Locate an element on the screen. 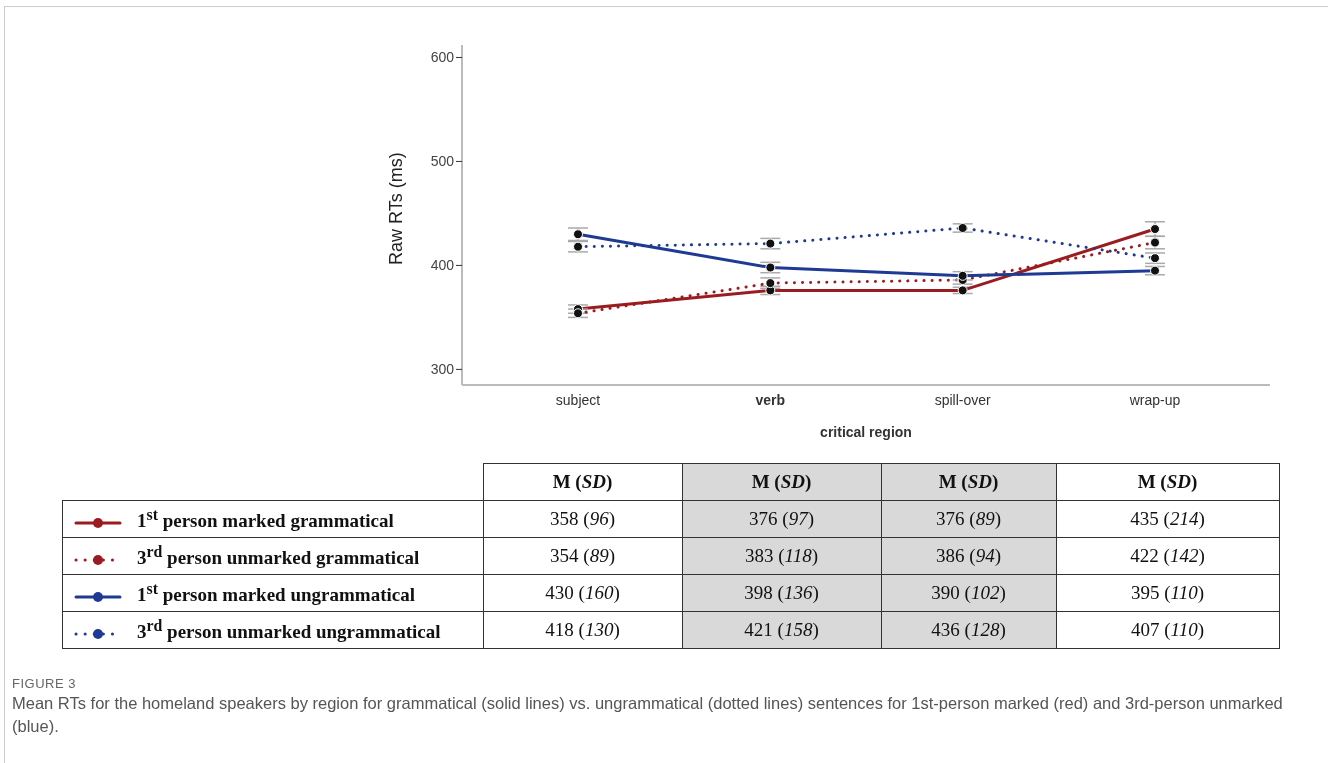 The image size is (1328, 763). data-label: 407 (110) is located at coordinates (1167, 629).